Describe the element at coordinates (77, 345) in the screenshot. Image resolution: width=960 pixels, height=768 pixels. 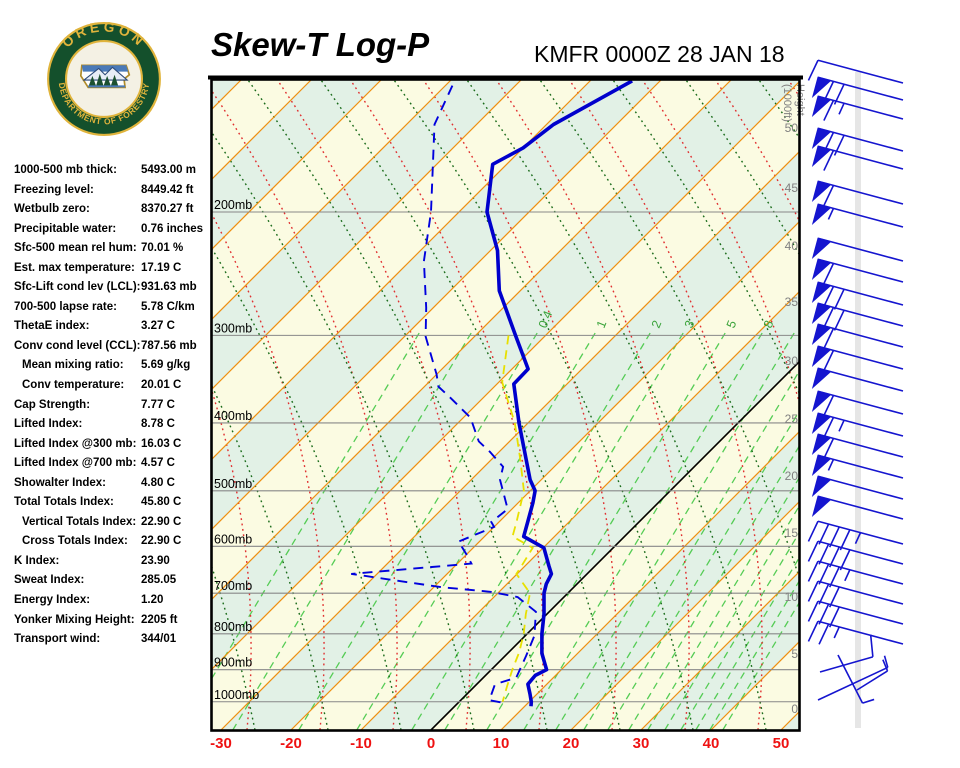
I see `stat-label: Conv cond level (CCL):` at that location.